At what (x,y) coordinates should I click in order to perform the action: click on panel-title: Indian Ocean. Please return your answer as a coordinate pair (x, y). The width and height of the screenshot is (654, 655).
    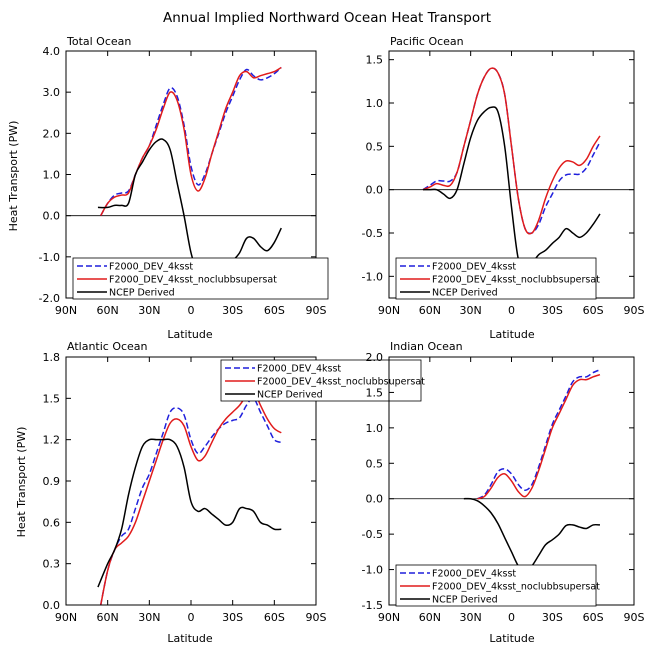
    Looking at the image, I should click on (426, 346).